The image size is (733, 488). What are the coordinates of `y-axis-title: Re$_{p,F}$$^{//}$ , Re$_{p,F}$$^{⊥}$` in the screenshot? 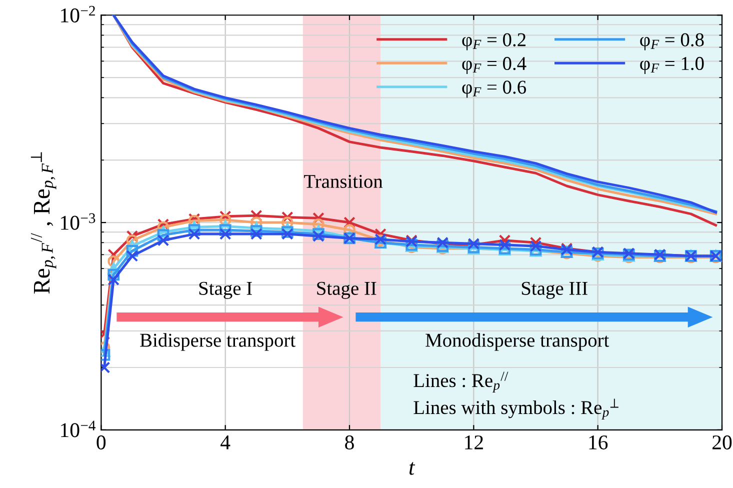 It's located at (43, 223).